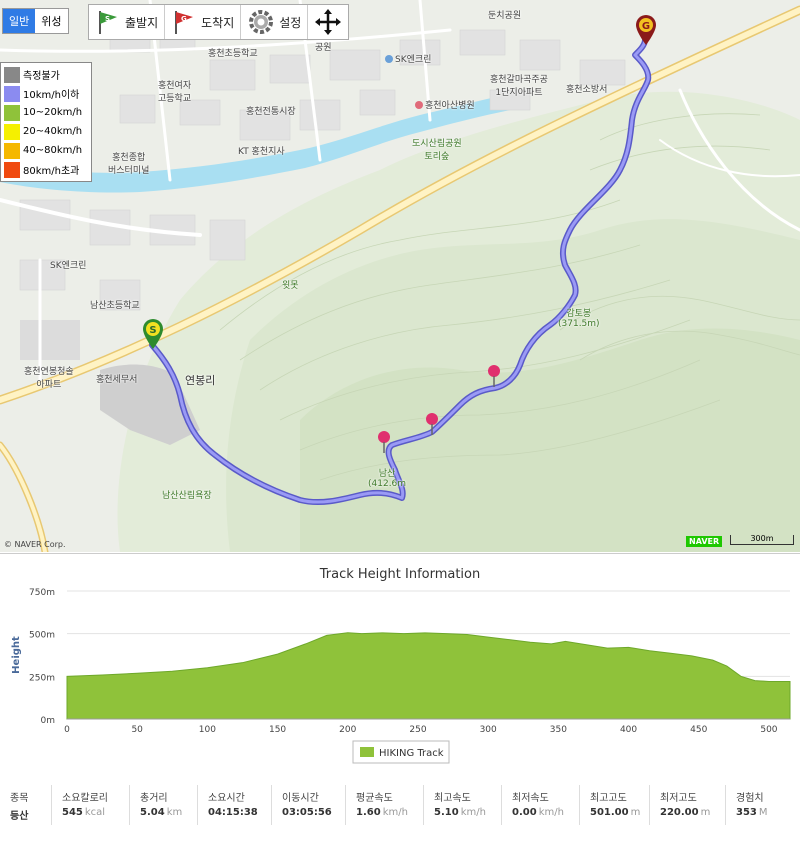 This screenshot has width=800, height=843. What do you see at coordinates (235, 805) in the screenshot?
I see `stat-item: 소요시간 04:15:38` at bounding box center [235, 805].